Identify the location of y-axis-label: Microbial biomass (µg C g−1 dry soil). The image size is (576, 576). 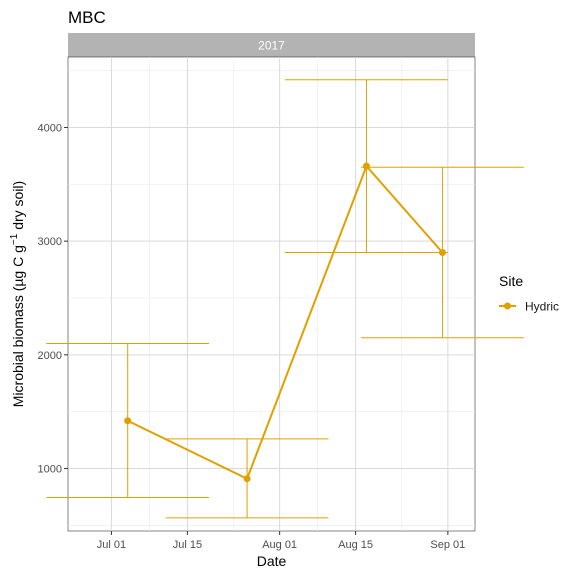
(17, 294).